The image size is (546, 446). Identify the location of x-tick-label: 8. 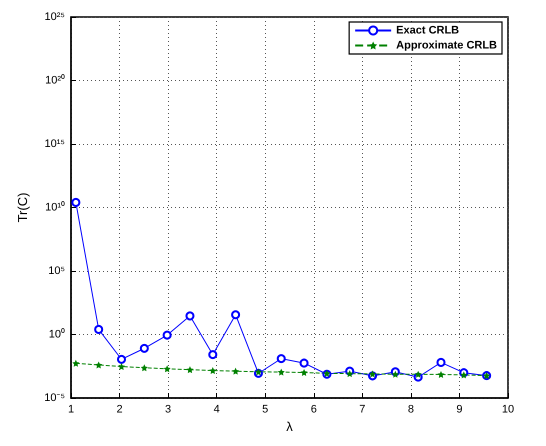
(411, 410).